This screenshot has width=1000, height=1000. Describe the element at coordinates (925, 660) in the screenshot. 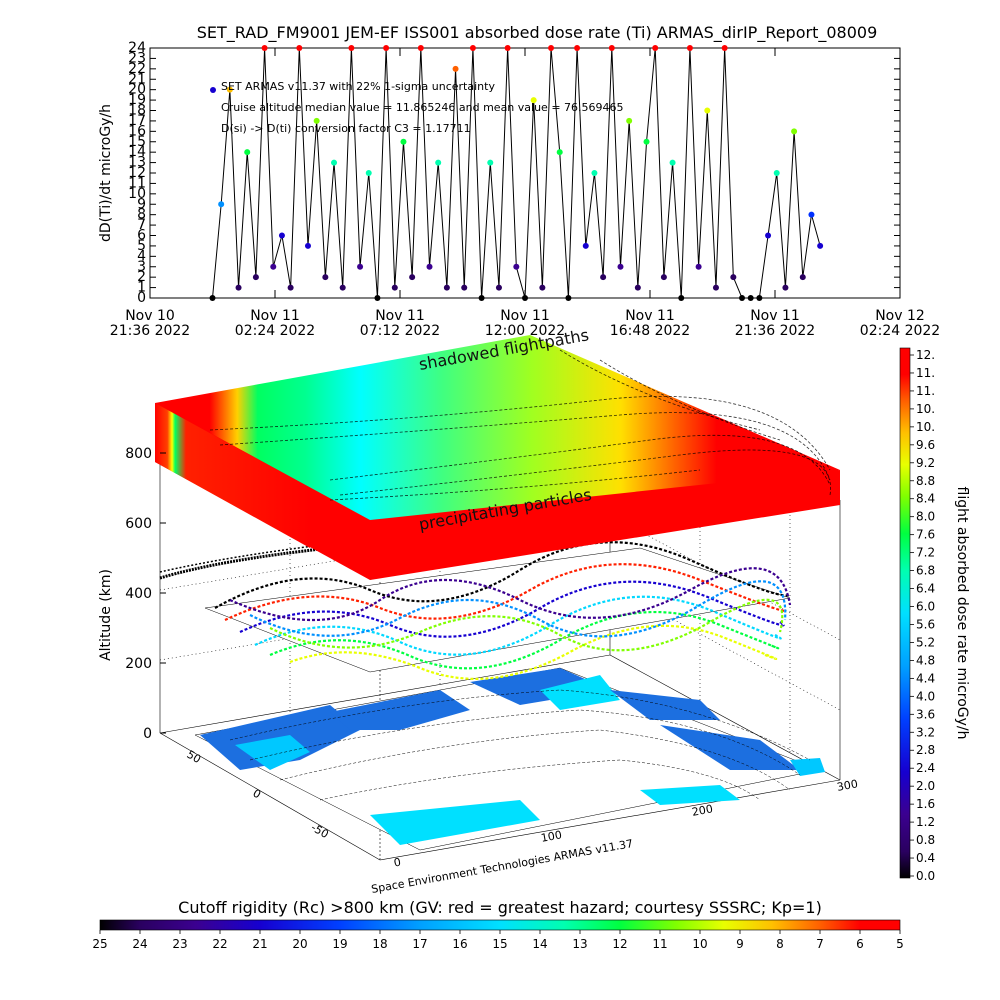

I see `right-colorbar-tick-label: 4.8` at that location.